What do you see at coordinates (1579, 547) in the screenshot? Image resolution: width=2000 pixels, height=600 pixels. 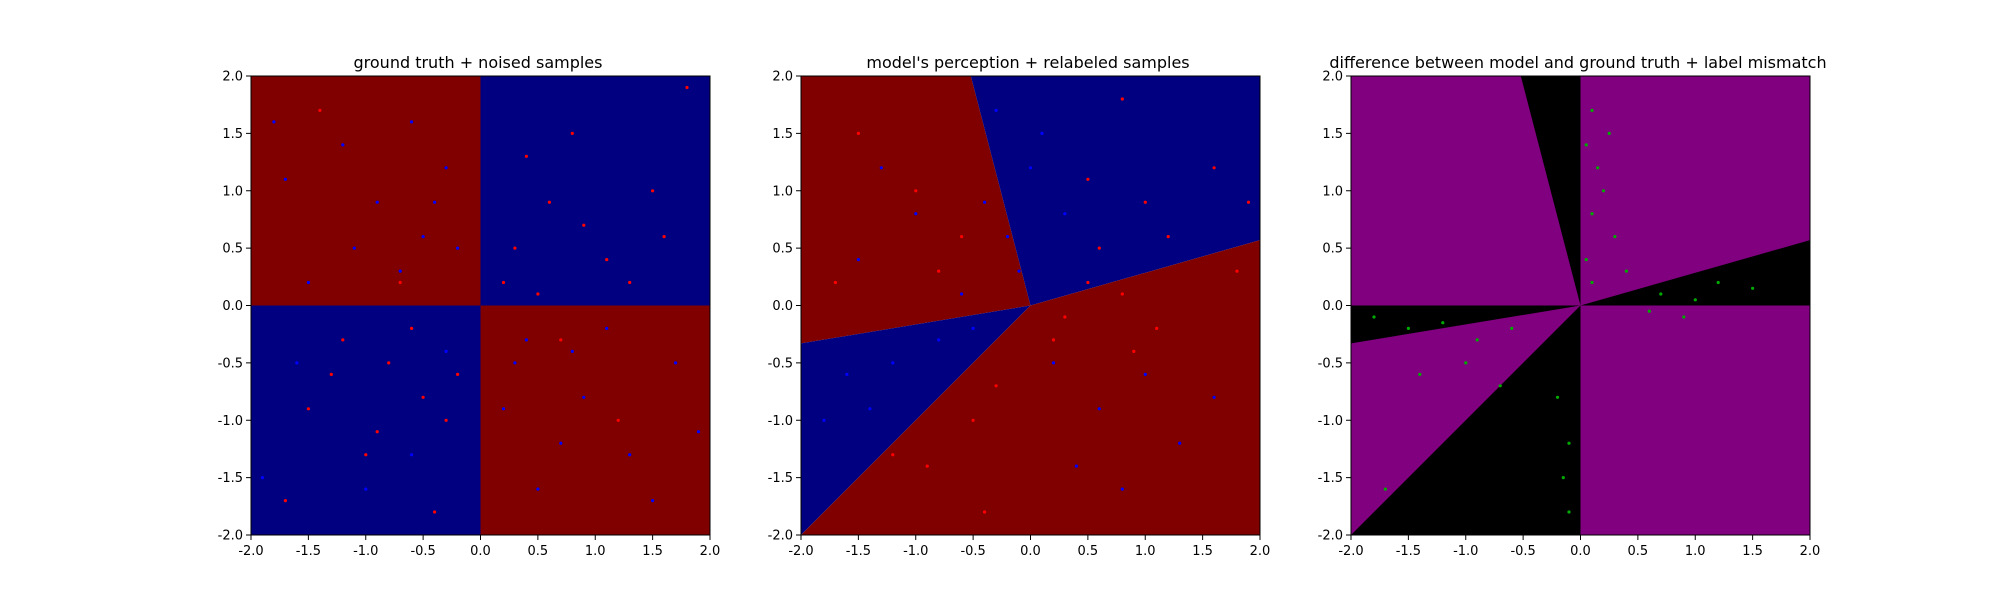 I see `subplot-3-x-ticks: -2.0 -1.5 -1.0 -0.5 0.0 0.5 1.0 1.5 2.0` at bounding box center [1579, 547].